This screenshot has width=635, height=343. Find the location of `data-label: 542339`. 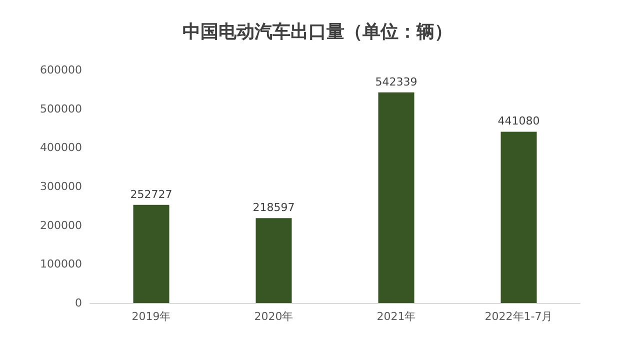

data-label: 542339 is located at coordinates (396, 81).